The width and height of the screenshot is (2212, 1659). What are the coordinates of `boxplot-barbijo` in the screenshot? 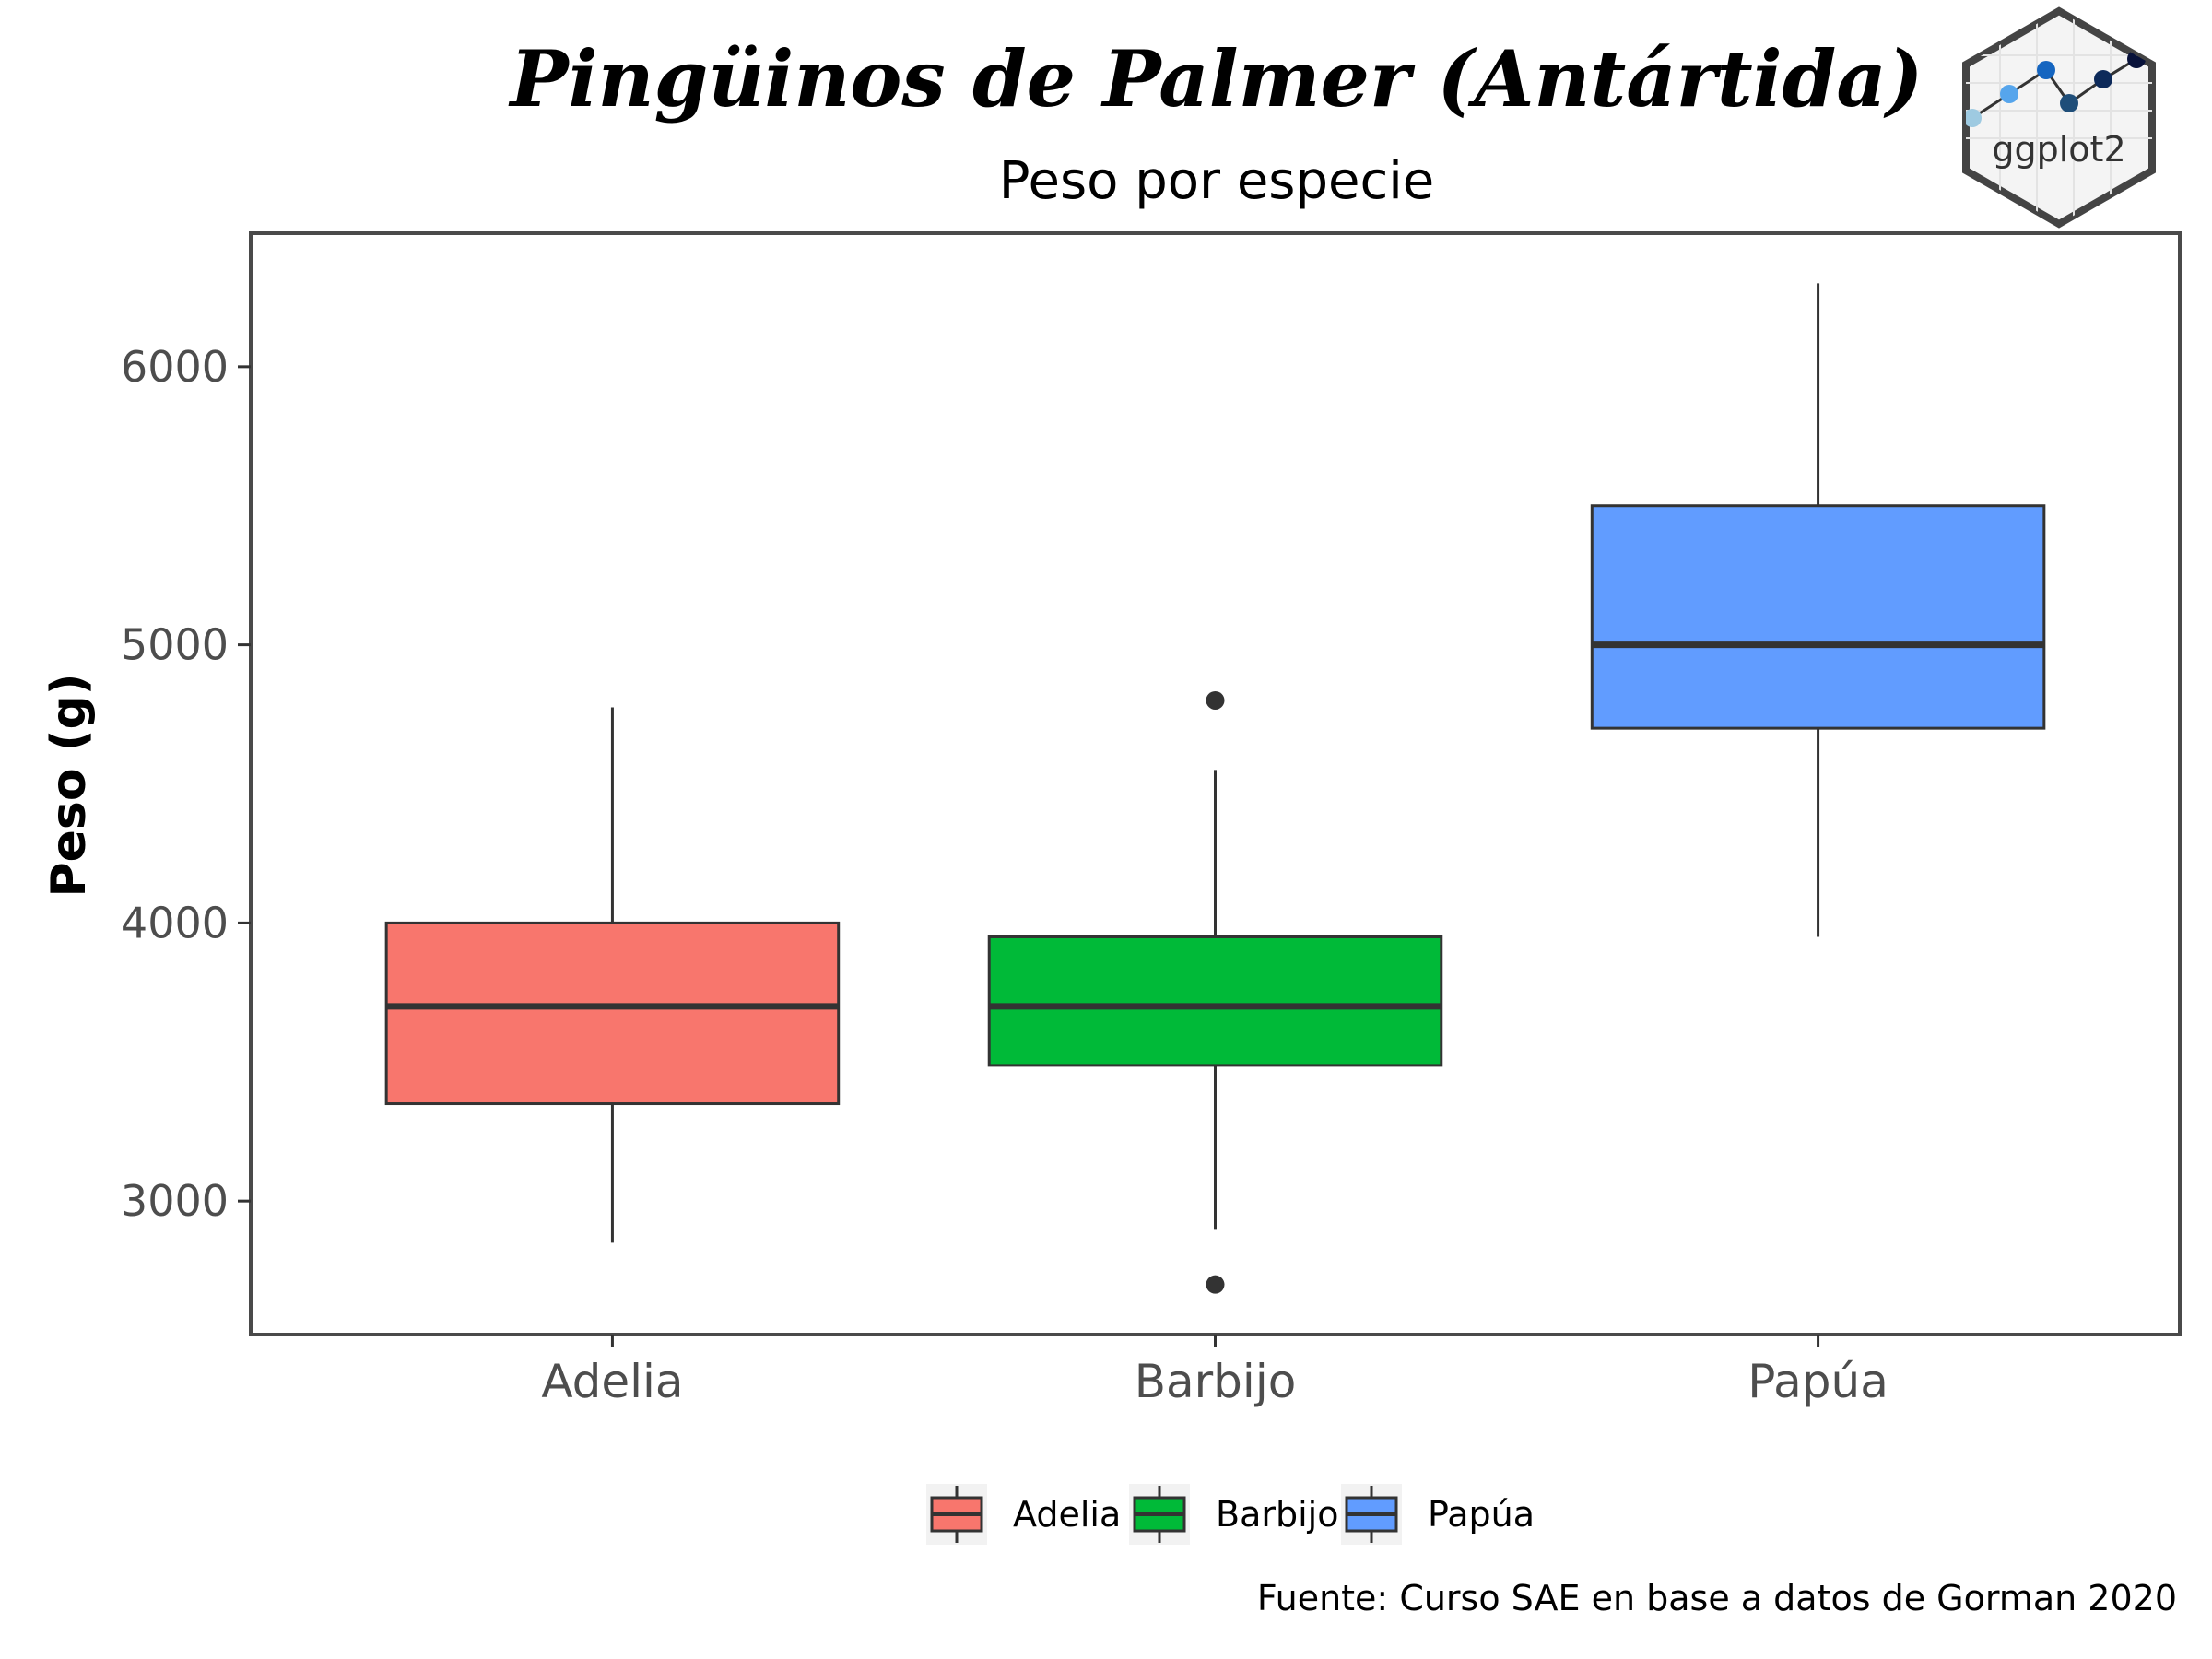 It's located at (1215, 992).